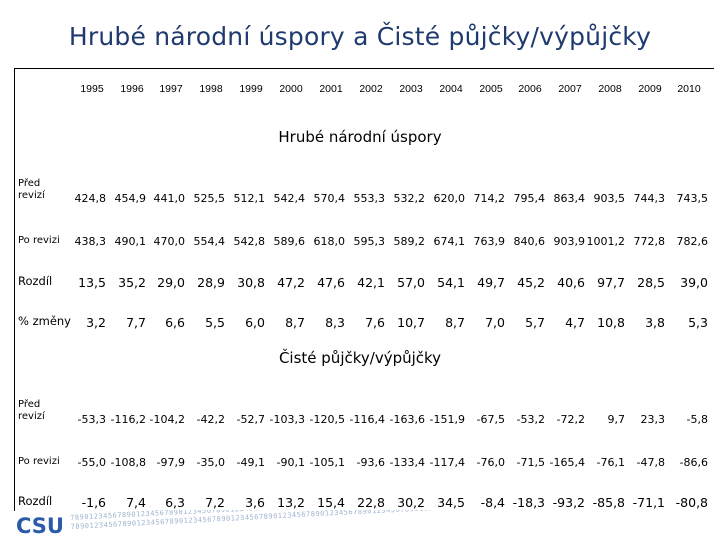 Image resolution: width=720 pixels, height=540 pixels. I want to click on year-header-1996: 1996, so click(132, 89).